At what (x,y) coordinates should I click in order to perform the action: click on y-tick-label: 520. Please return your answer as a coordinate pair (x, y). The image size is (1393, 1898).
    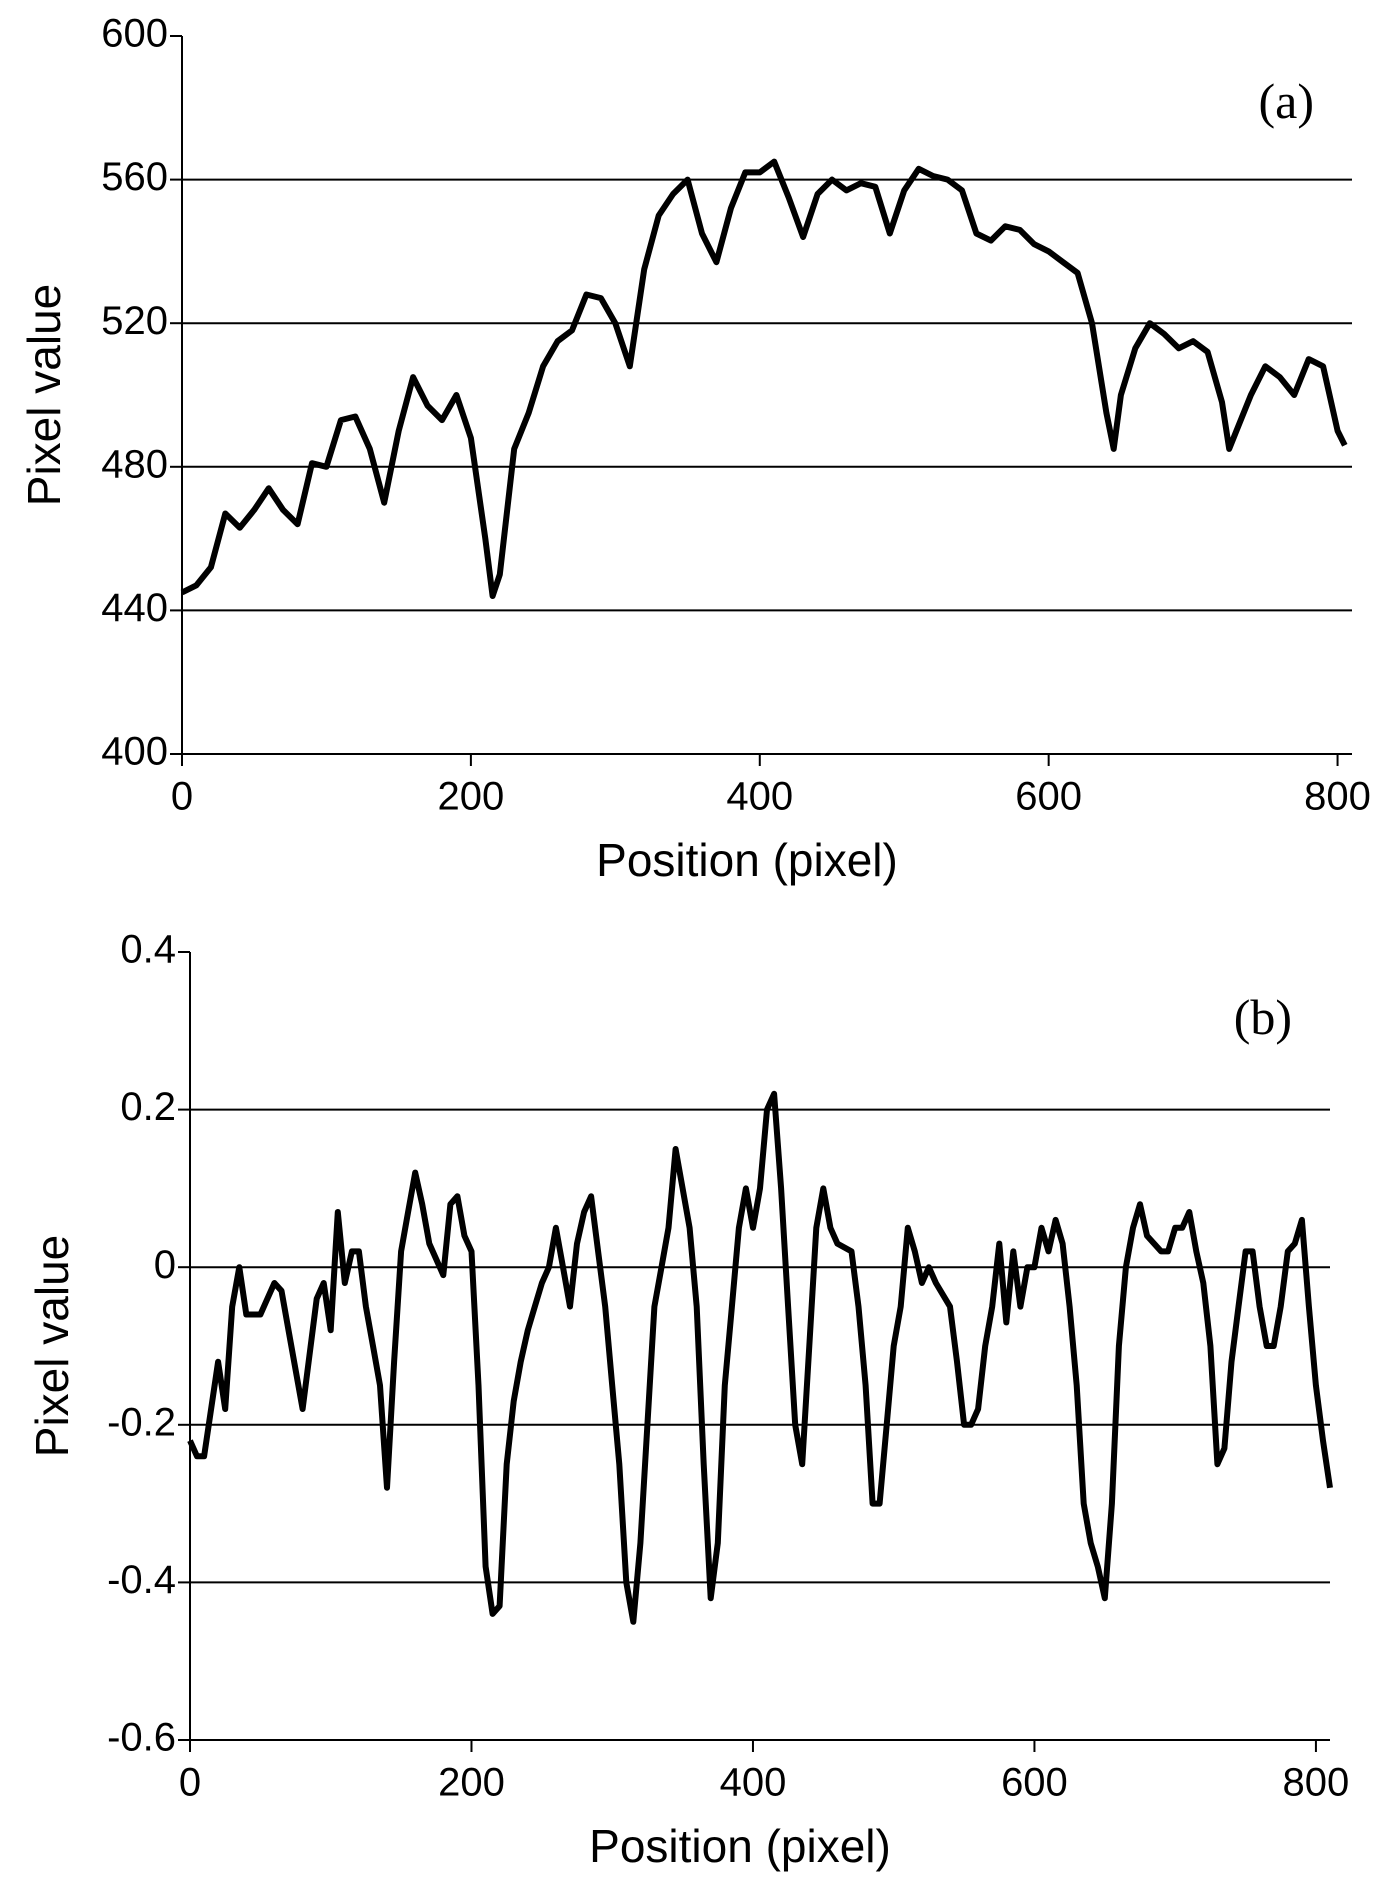
    Looking at the image, I should click on (134, 321).